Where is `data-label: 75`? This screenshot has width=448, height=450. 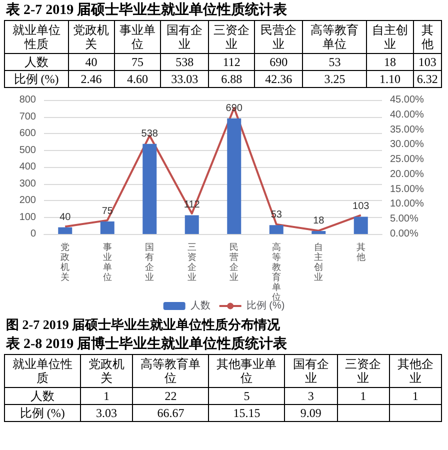 data-label: 75 is located at coordinates (137, 62).